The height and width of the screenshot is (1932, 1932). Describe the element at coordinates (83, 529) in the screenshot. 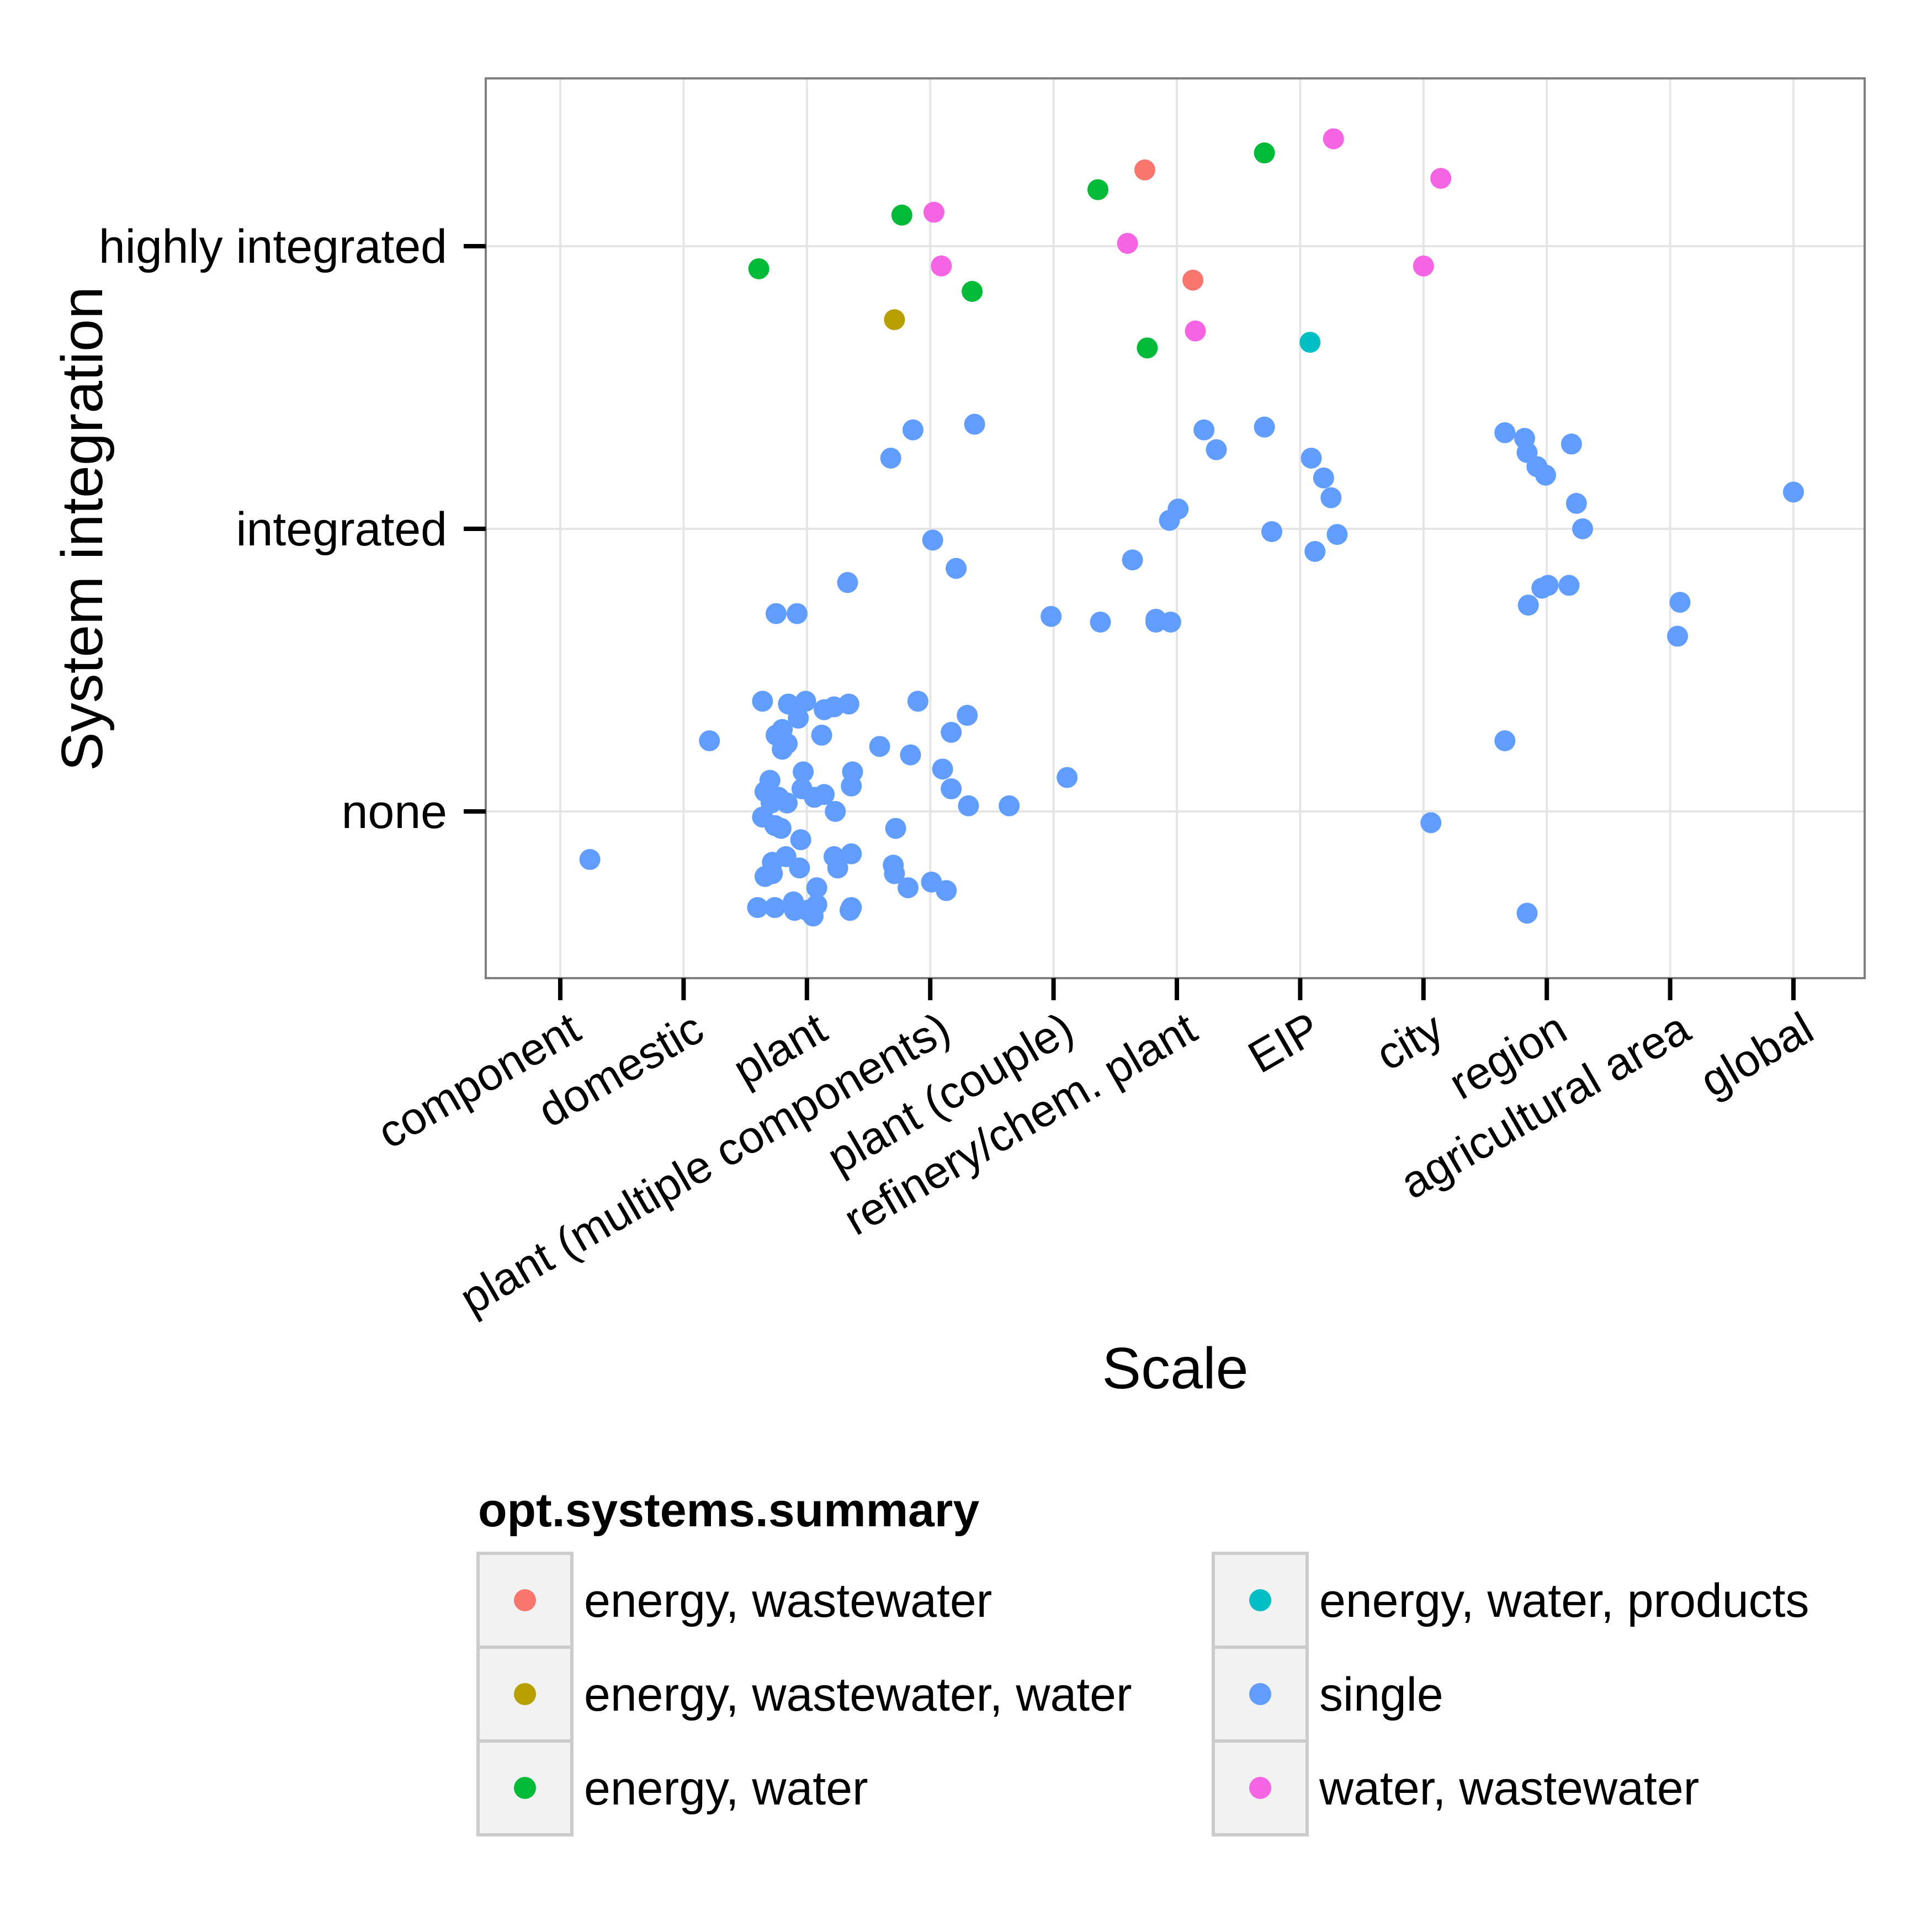

I see `y-axis-title: System integration` at that location.